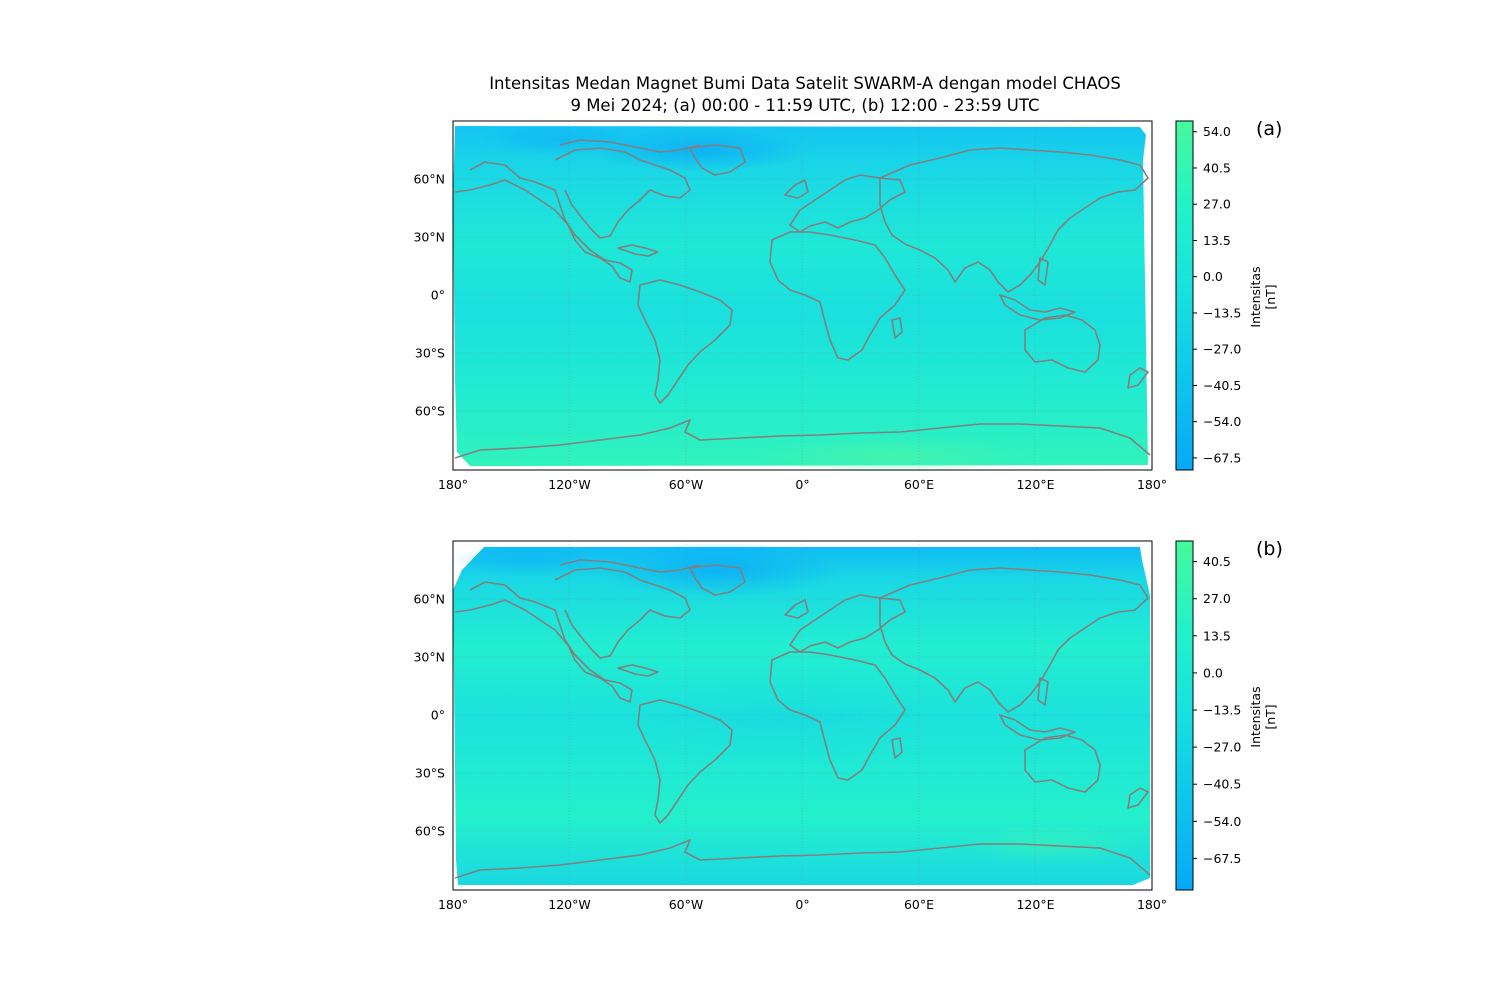 This screenshot has height=1000, width=1500. What do you see at coordinates (1184, 295) in the screenshot?
I see `colorbar-a` at bounding box center [1184, 295].